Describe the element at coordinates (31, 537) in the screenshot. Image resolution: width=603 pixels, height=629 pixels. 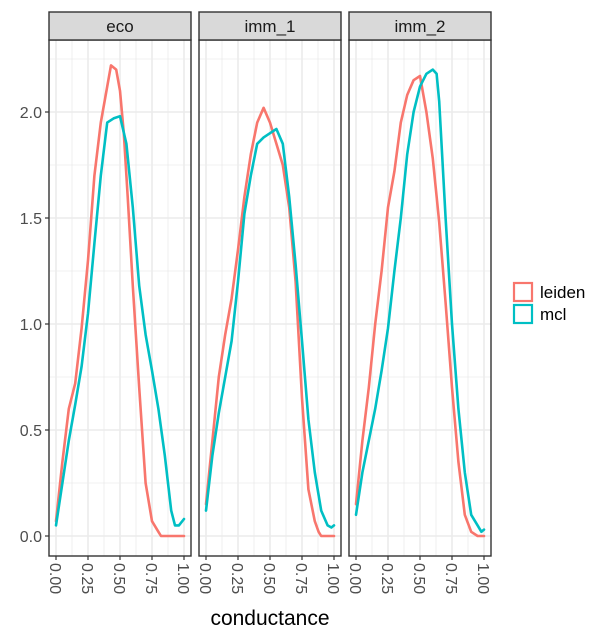
I see `y-tick-label: 0.0` at that location.